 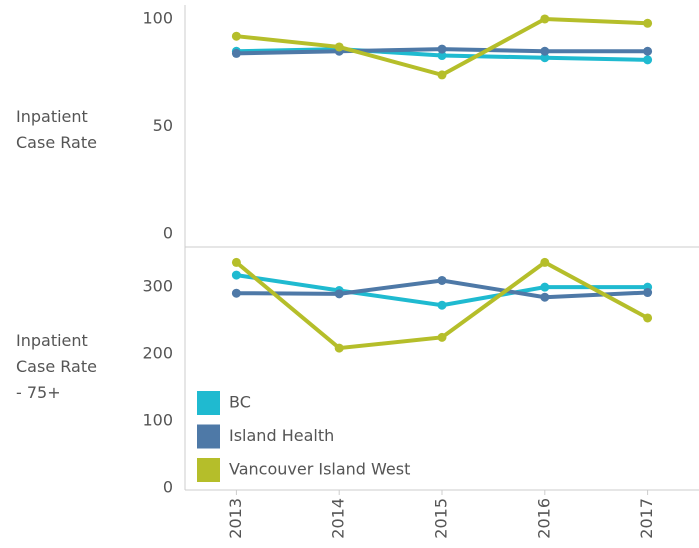 What do you see at coordinates (338, 518) in the screenshot?
I see `x-tick-label: 2014` at bounding box center [338, 518].